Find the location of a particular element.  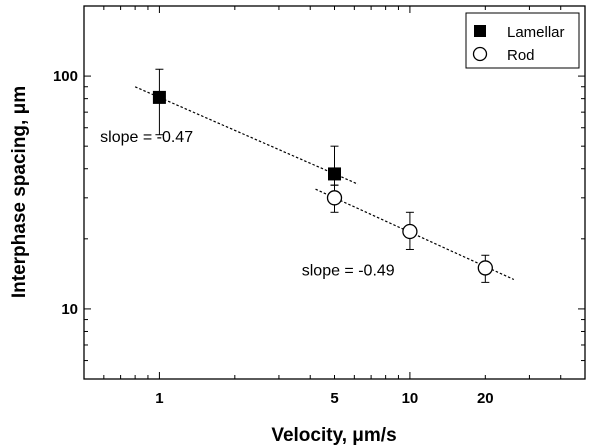

x-tick-label: 10 is located at coordinates (410, 398).